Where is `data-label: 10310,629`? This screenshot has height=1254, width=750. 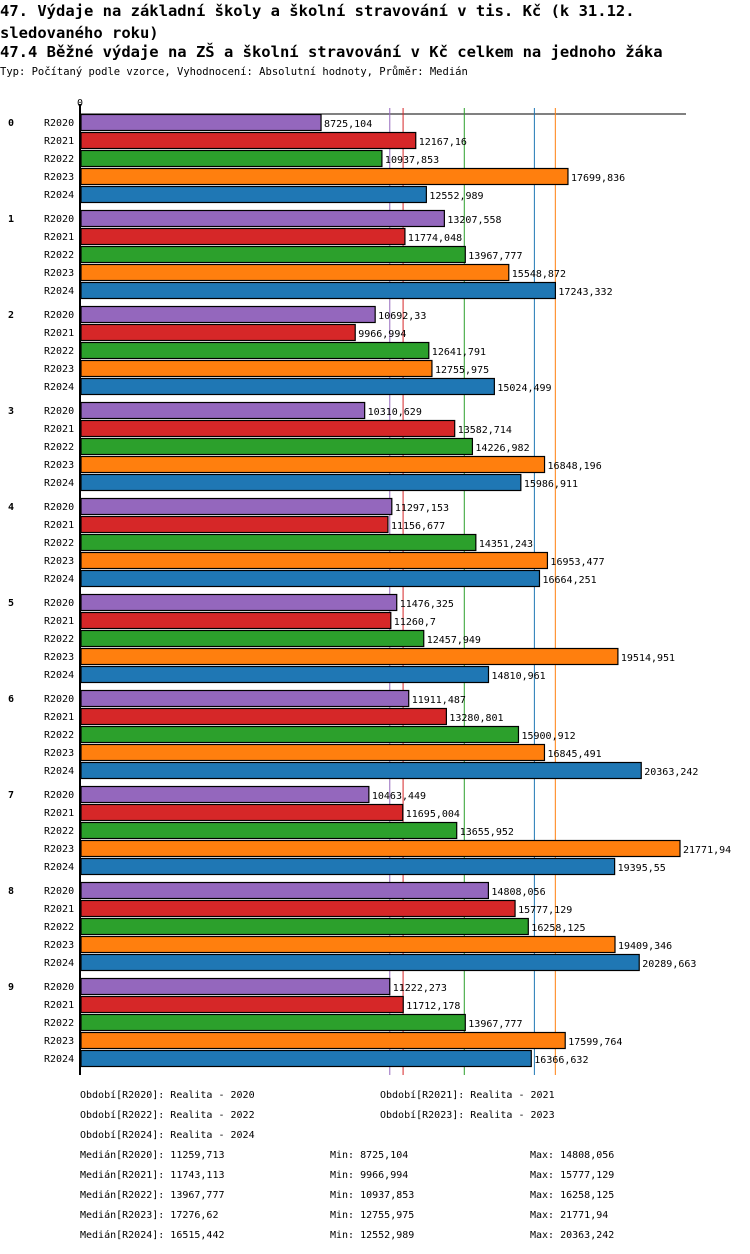
data-label: 10310,629 is located at coordinates (395, 412).